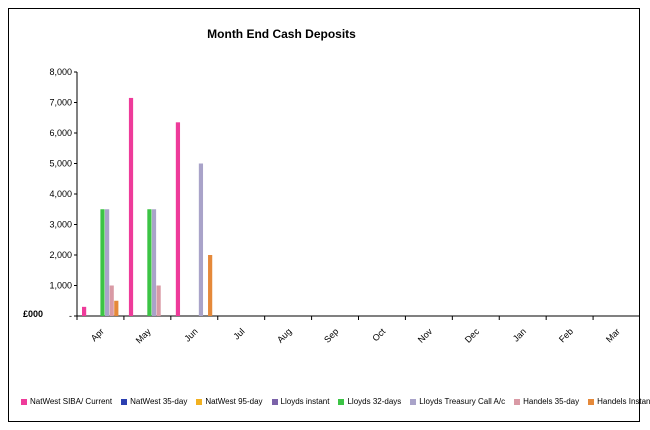  Describe the element at coordinates (281, 34) in the screenshot. I see `chart-title: Month End Cash Deposits` at that location.